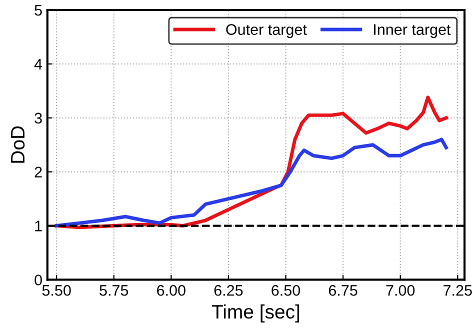  Describe the element at coordinates (114, 290) in the screenshot. I see `x-tick-label: 5.75` at that location.